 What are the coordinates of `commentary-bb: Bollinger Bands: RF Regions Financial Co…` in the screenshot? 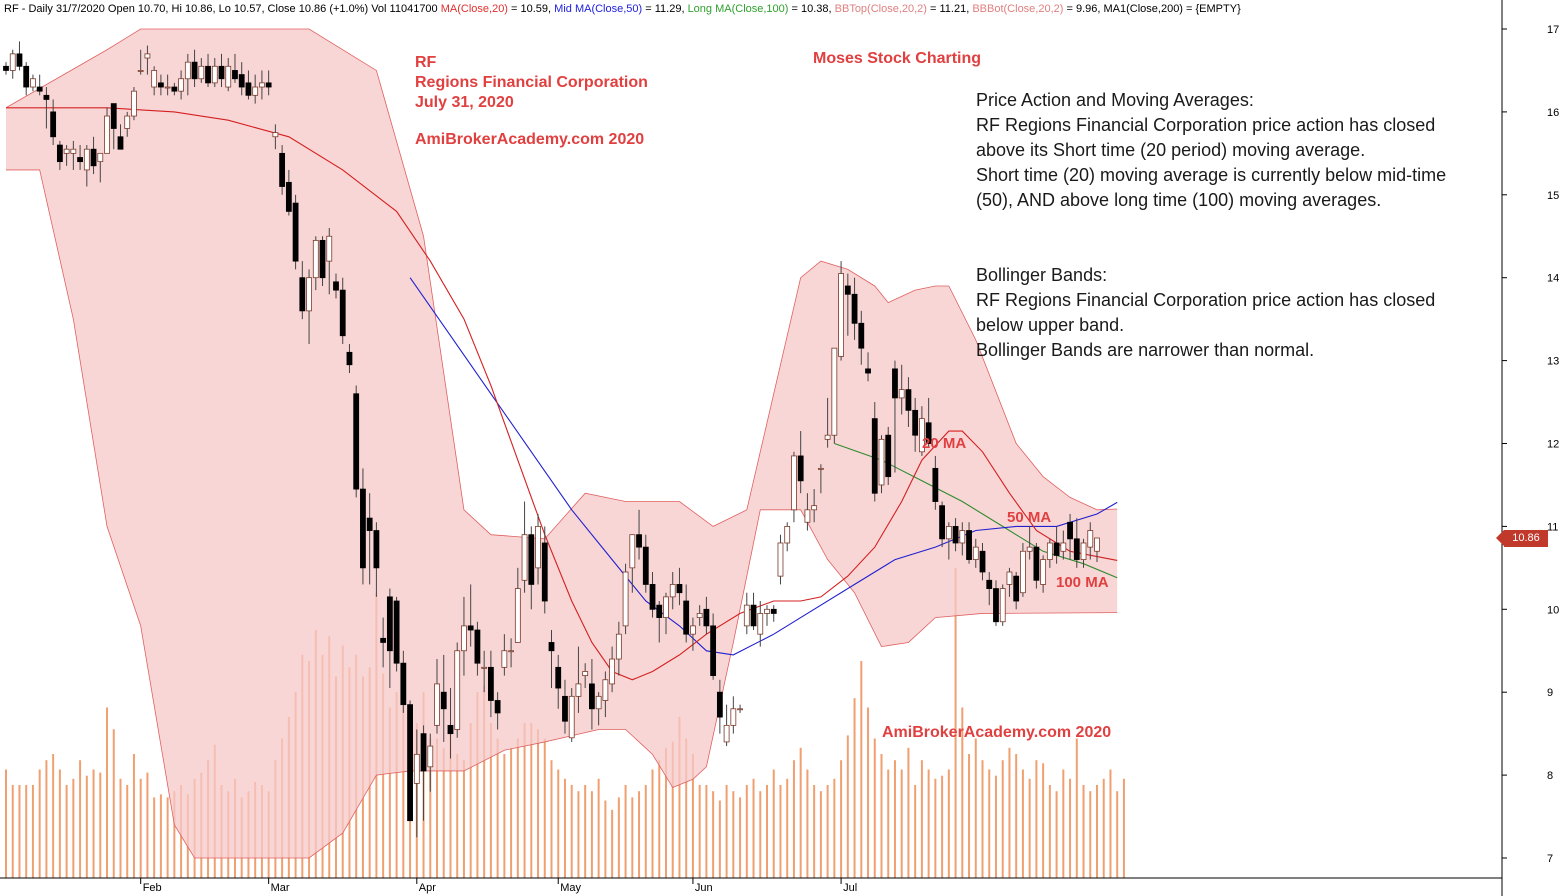 It's located at (1205, 313).